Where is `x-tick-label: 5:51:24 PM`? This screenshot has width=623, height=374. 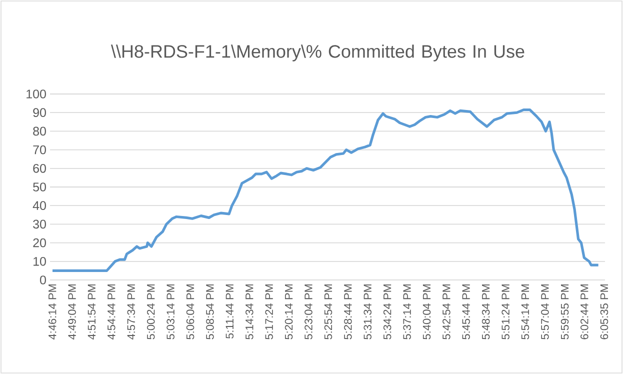 x-tick-label: 5:51:24 PM is located at coordinates (506, 312).